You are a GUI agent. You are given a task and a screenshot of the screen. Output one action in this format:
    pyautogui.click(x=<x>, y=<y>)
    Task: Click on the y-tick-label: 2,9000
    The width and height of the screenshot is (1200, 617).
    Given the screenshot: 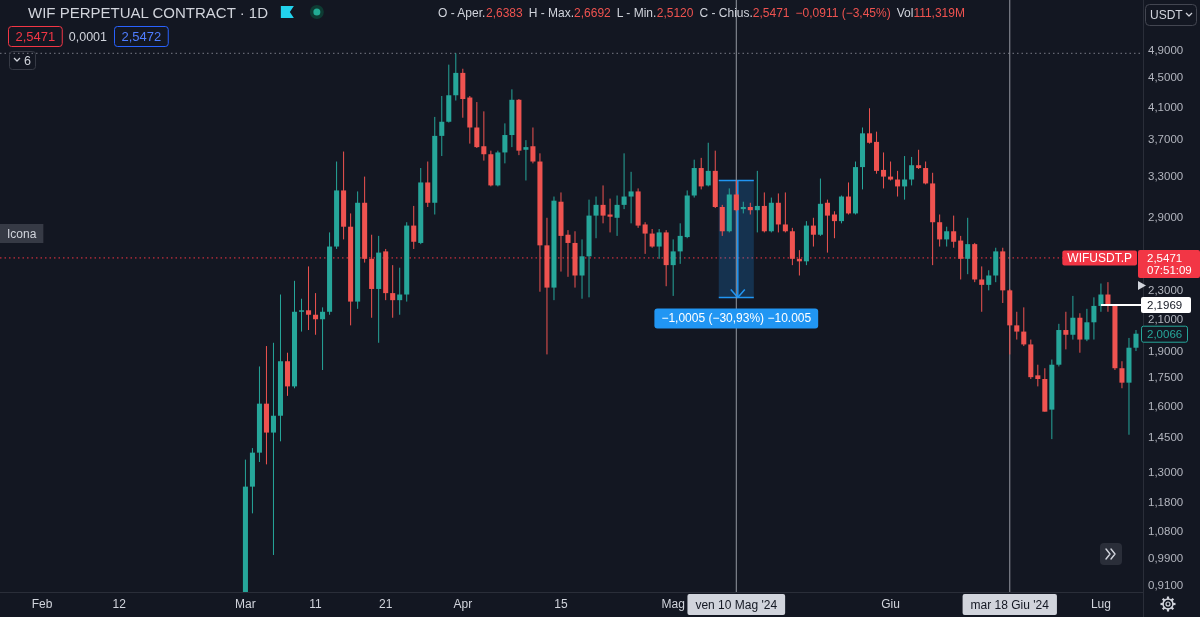 What is the action you would take?
    pyautogui.click(x=1166, y=216)
    